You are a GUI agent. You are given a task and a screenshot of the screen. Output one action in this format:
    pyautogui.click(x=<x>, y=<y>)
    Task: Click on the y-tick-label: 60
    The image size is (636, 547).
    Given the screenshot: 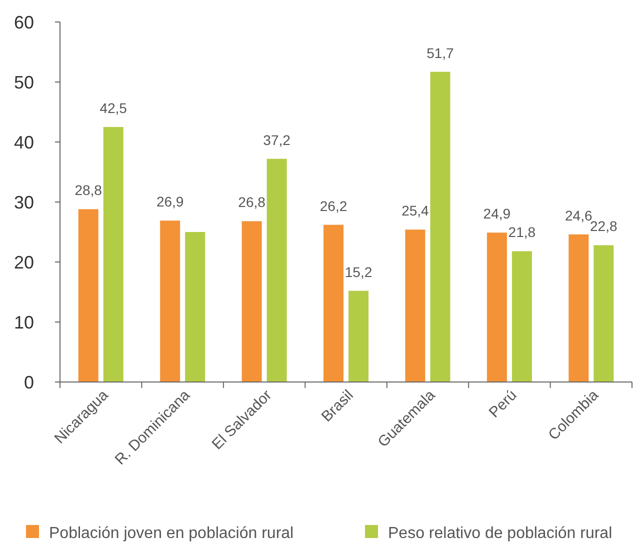 What is the action you would take?
    pyautogui.click(x=24, y=22)
    